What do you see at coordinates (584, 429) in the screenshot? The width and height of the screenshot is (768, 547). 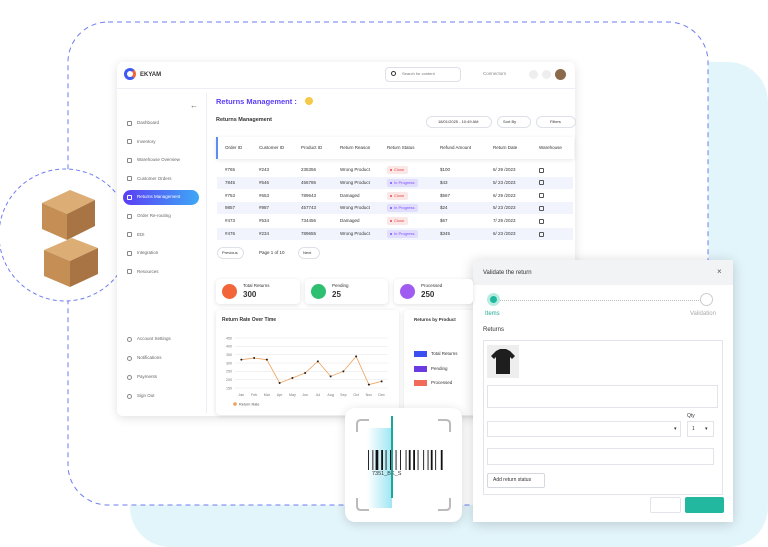 I see `select-field` at bounding box center [584, 429].